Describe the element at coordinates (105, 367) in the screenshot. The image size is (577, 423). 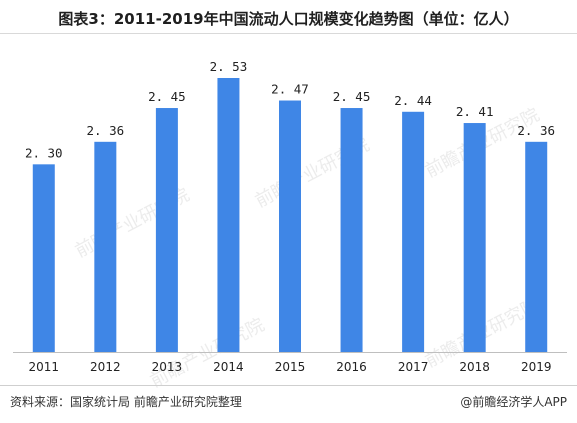
I see `x-tick-2012: 2012` at that location.